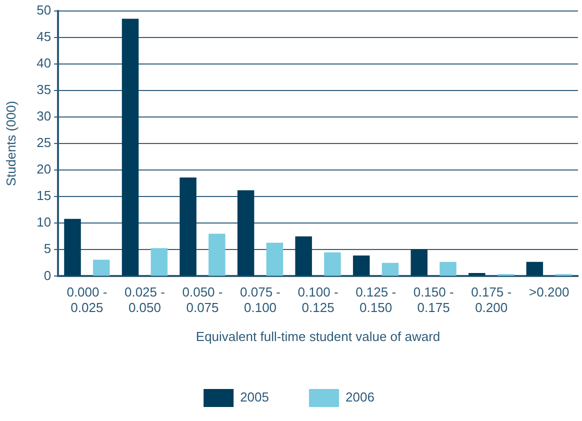  Describe the element at coordinates (44, 36) in the screenshot. I see `y-tick-label: 45` at that location.